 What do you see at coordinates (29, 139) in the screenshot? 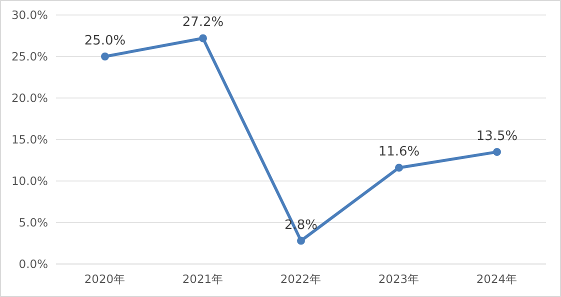
I see `y-tick-label: 15.0%` at bounding box center [29, 139].